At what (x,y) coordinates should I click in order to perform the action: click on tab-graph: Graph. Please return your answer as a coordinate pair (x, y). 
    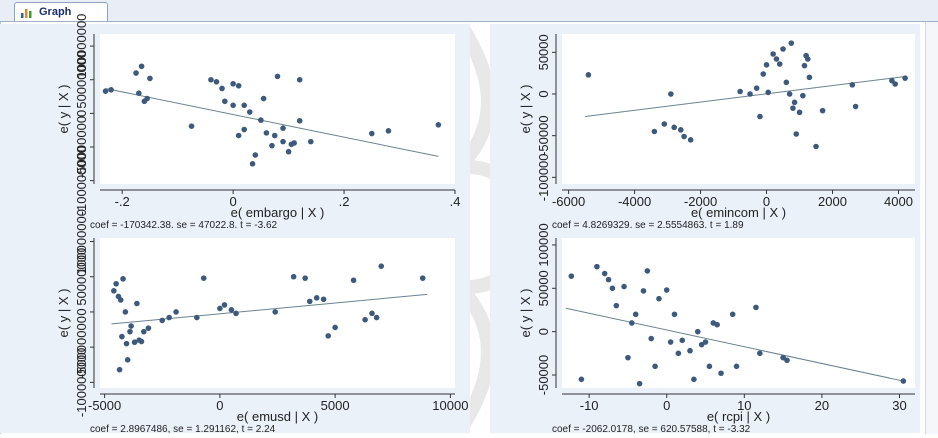
    Looking at the image, I should click on (61, 11).